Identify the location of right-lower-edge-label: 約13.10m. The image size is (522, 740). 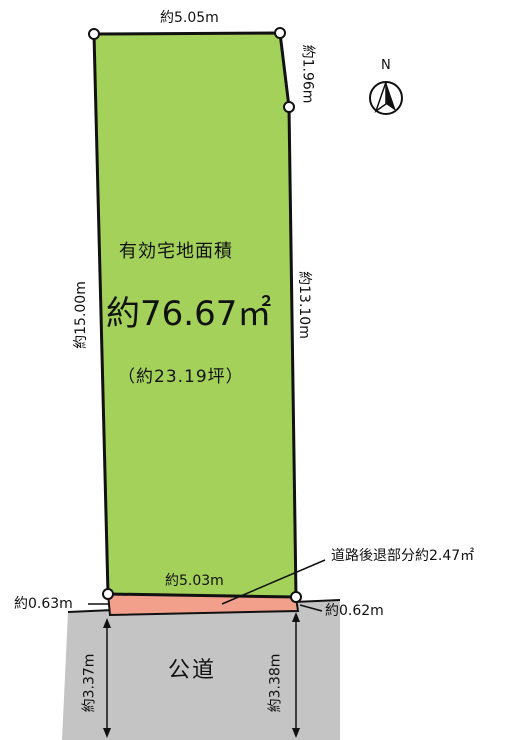
(303, 305).